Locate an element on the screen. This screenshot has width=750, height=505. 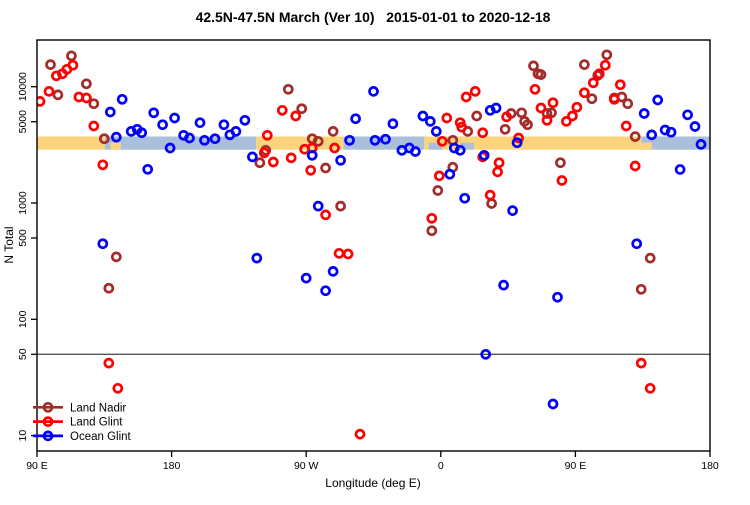
y-tick-label: 10000 is located at coordinates (23, 86).